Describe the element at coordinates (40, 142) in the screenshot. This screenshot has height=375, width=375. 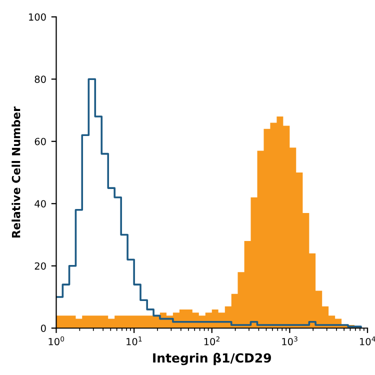
I see `y-tick-label: 60` at that location.